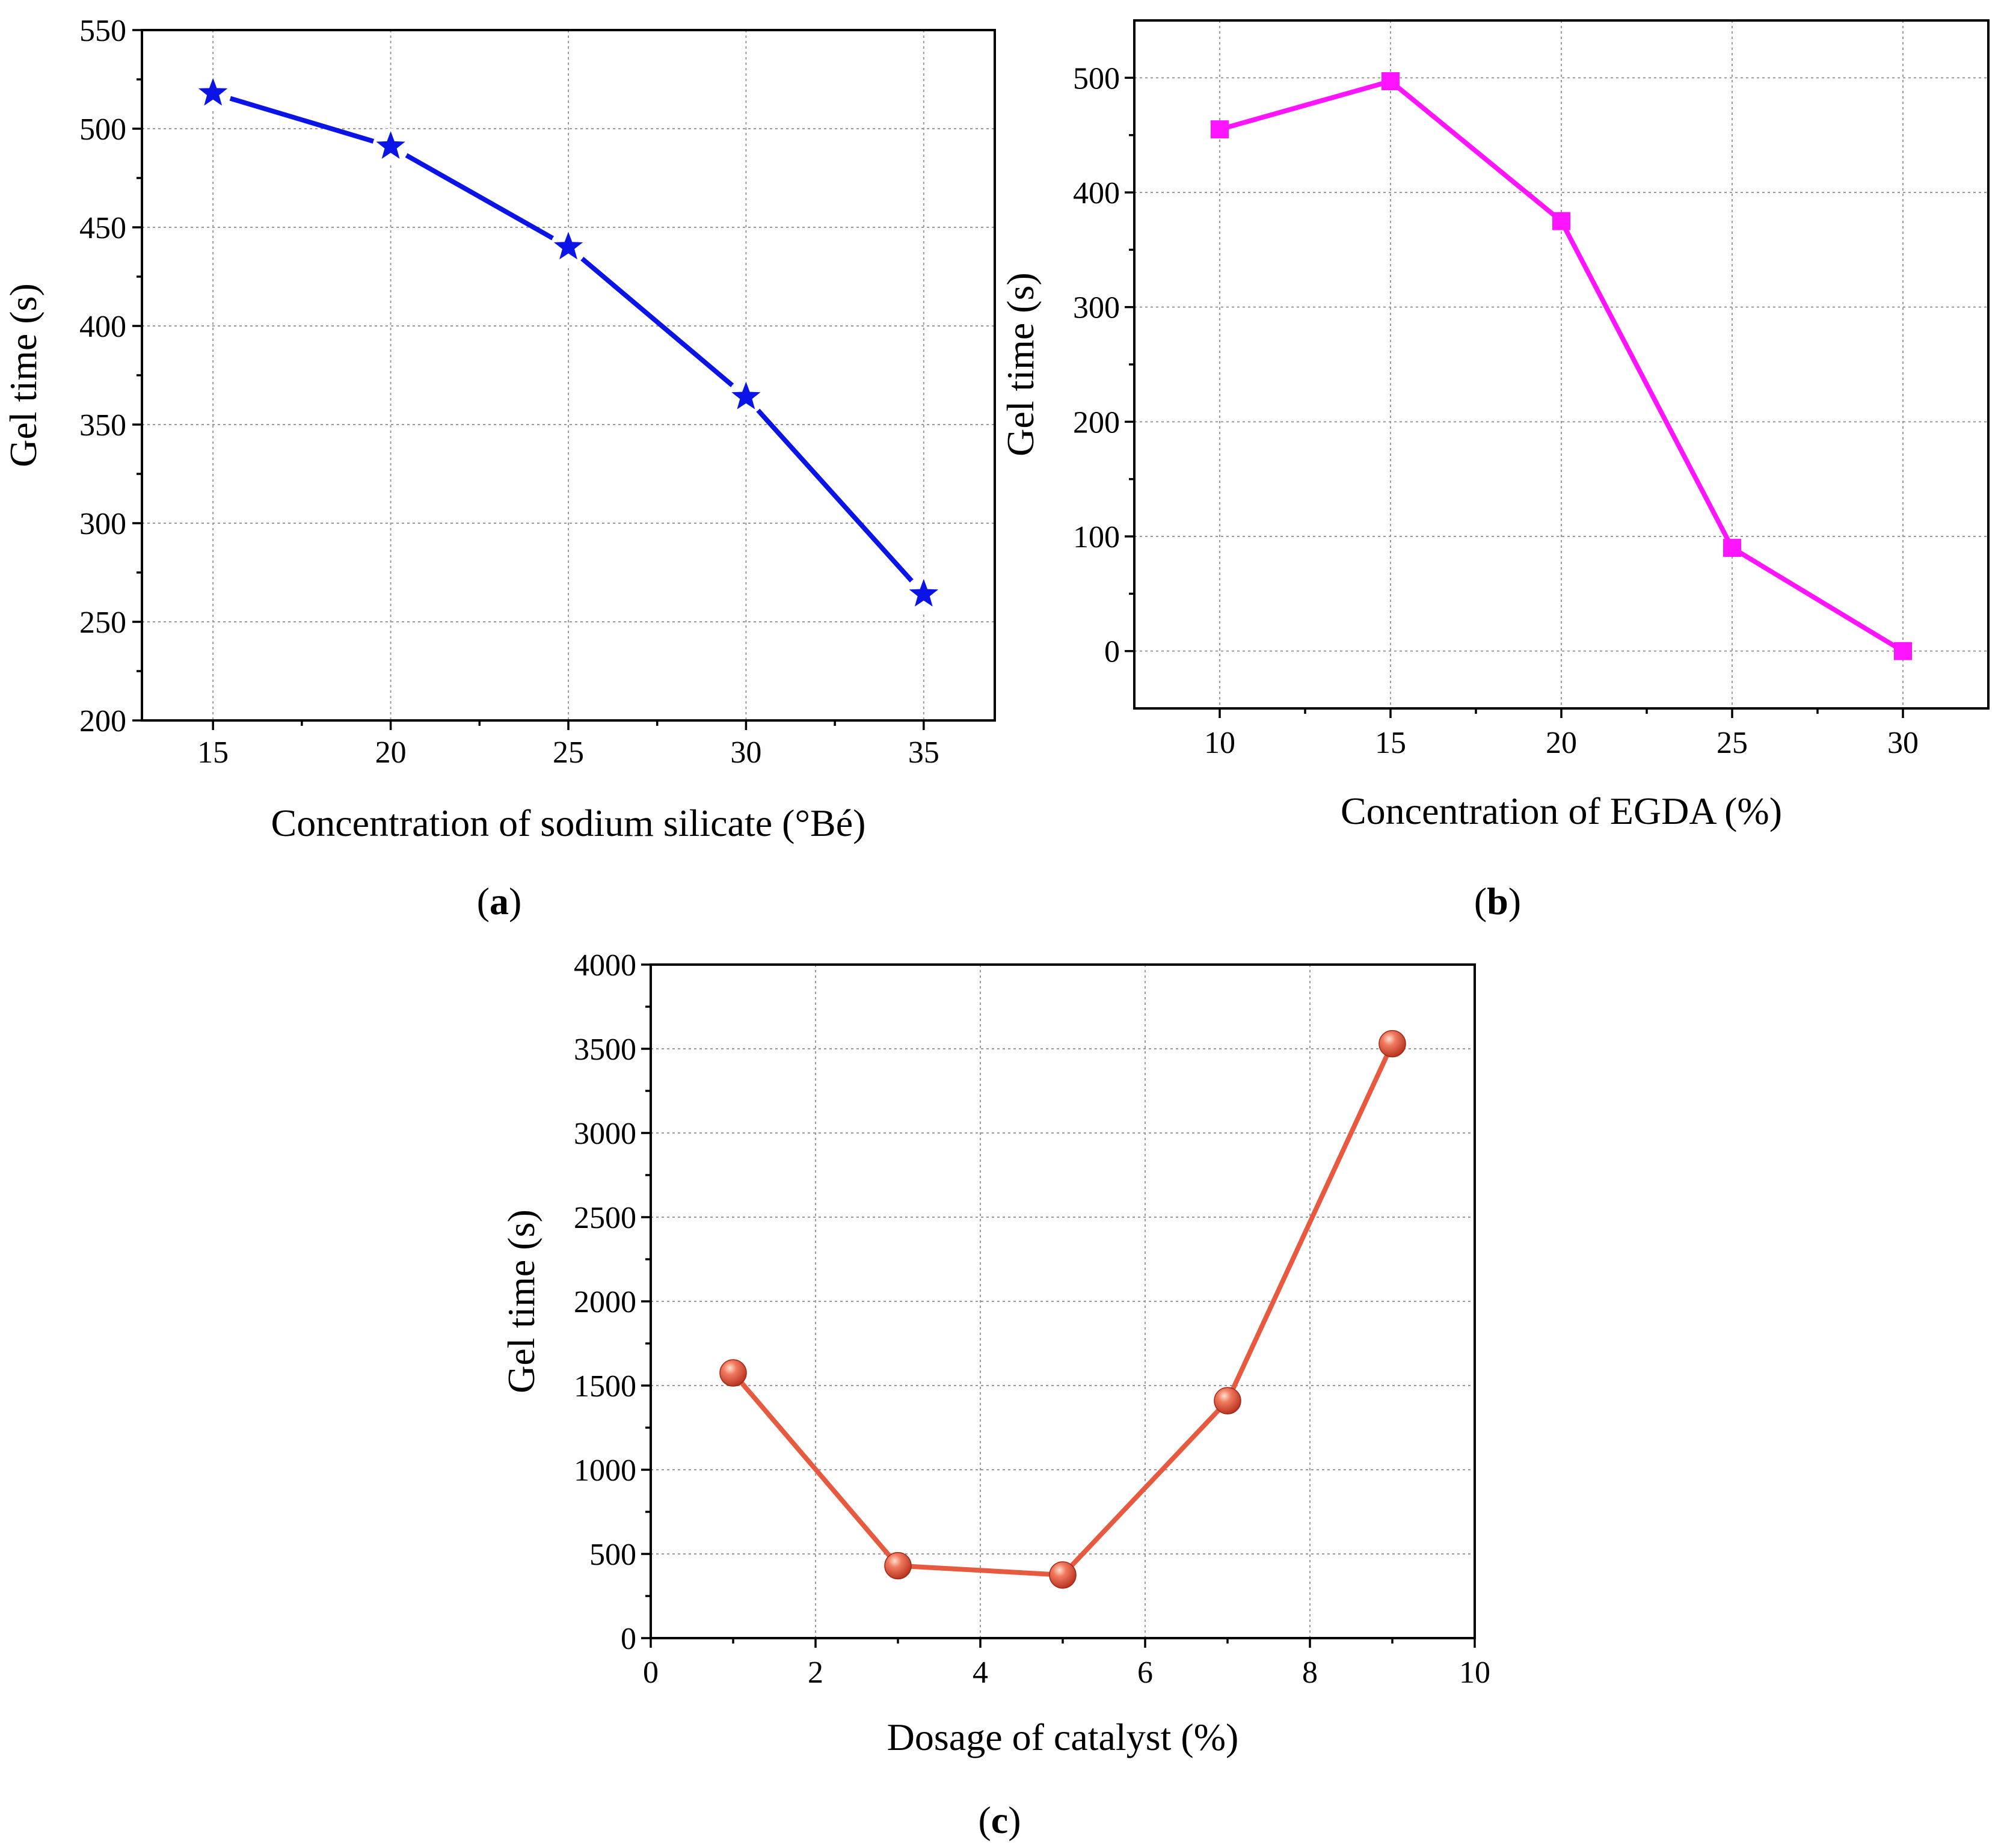 This screenshot has height=1848, width=2010. What do you see at coordinates (651, 1673) in the screenshot?
I see `x-tick-label: 0` at bounding box center [651, 1673].